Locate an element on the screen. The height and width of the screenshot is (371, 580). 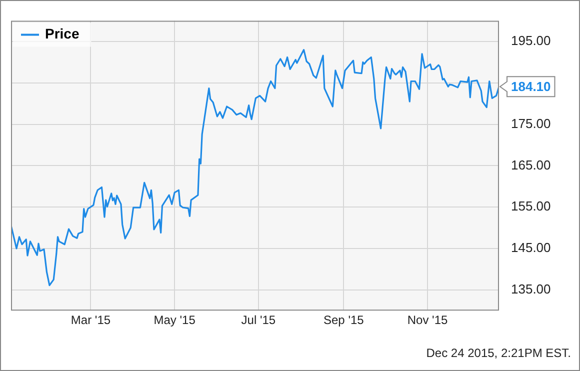
x-tick-label: Mar '15 is located at coordinates (90, 320).